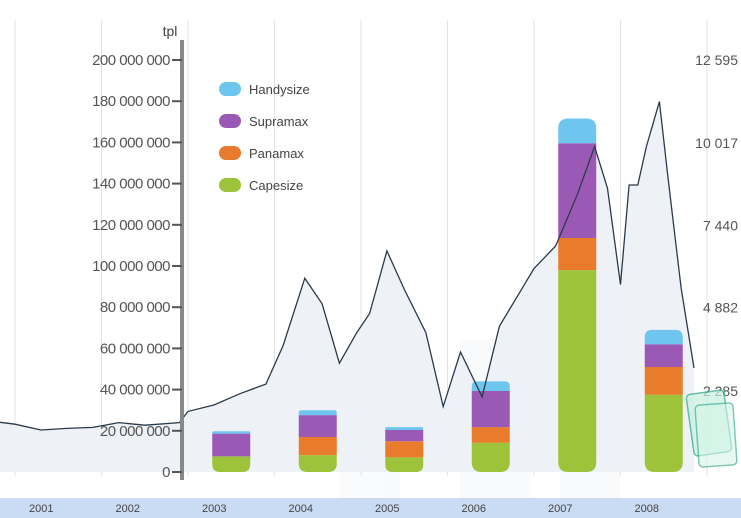 Image resolution: width=741 pixels, height=518 pixels. I want to click on y2-tick-label: 4 882, so click(720, 308).